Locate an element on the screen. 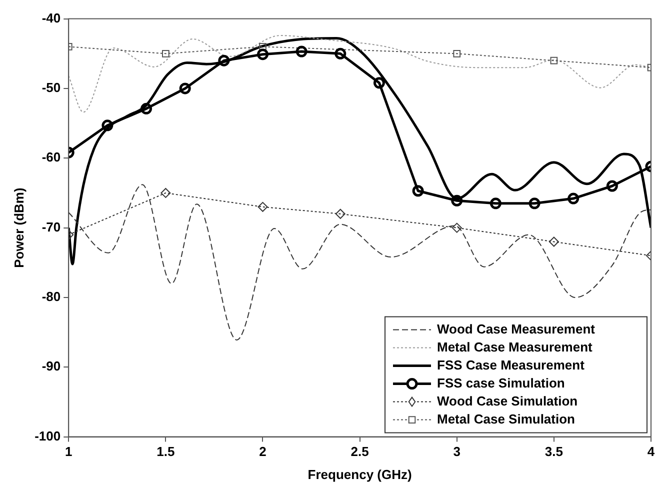  x-tick-label: 2.5 is located at coordinates (359, 452).